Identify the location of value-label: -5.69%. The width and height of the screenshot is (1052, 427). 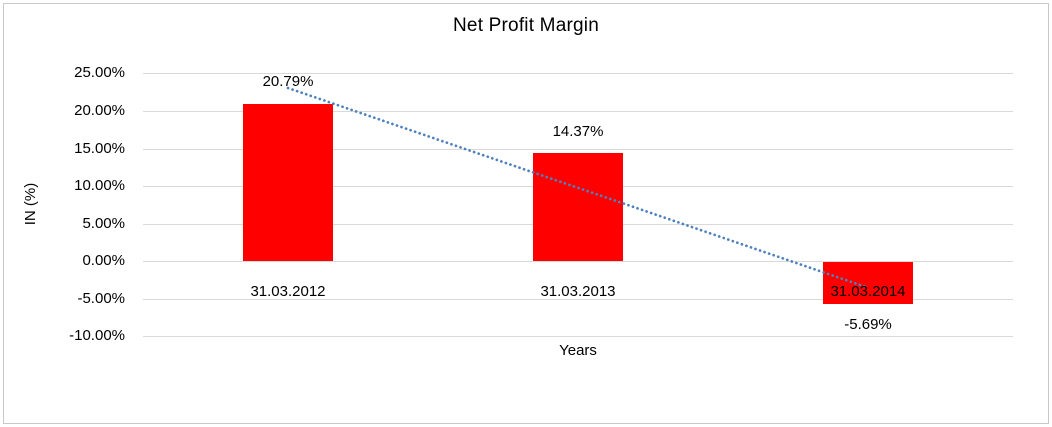
(868, 324).